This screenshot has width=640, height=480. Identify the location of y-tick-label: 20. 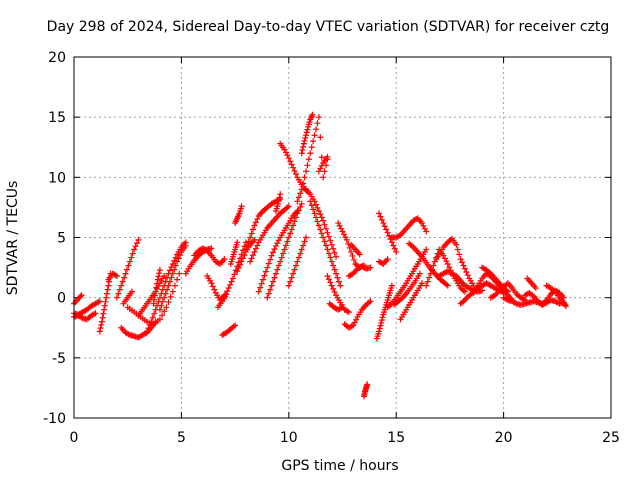
(57, 58).